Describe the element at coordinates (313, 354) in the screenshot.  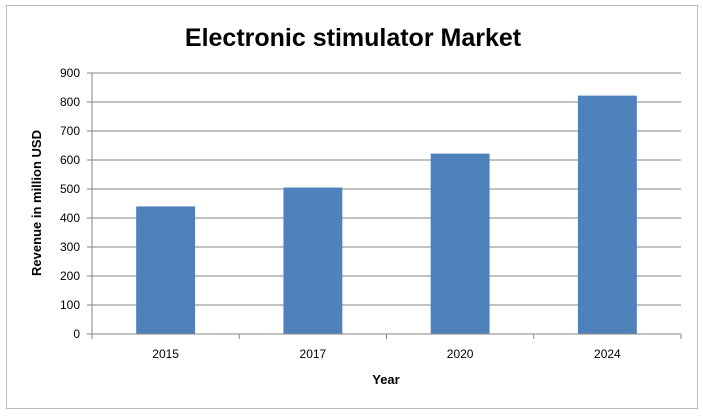
I see `x-tick-label: 2017` at that location.